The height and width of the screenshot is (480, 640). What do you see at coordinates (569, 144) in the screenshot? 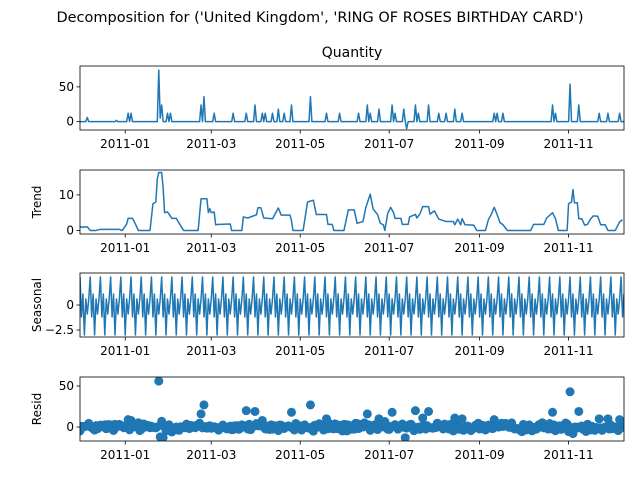
I see `quantity-x-tick-label: 2011-11` at bounding box center [569, 144].